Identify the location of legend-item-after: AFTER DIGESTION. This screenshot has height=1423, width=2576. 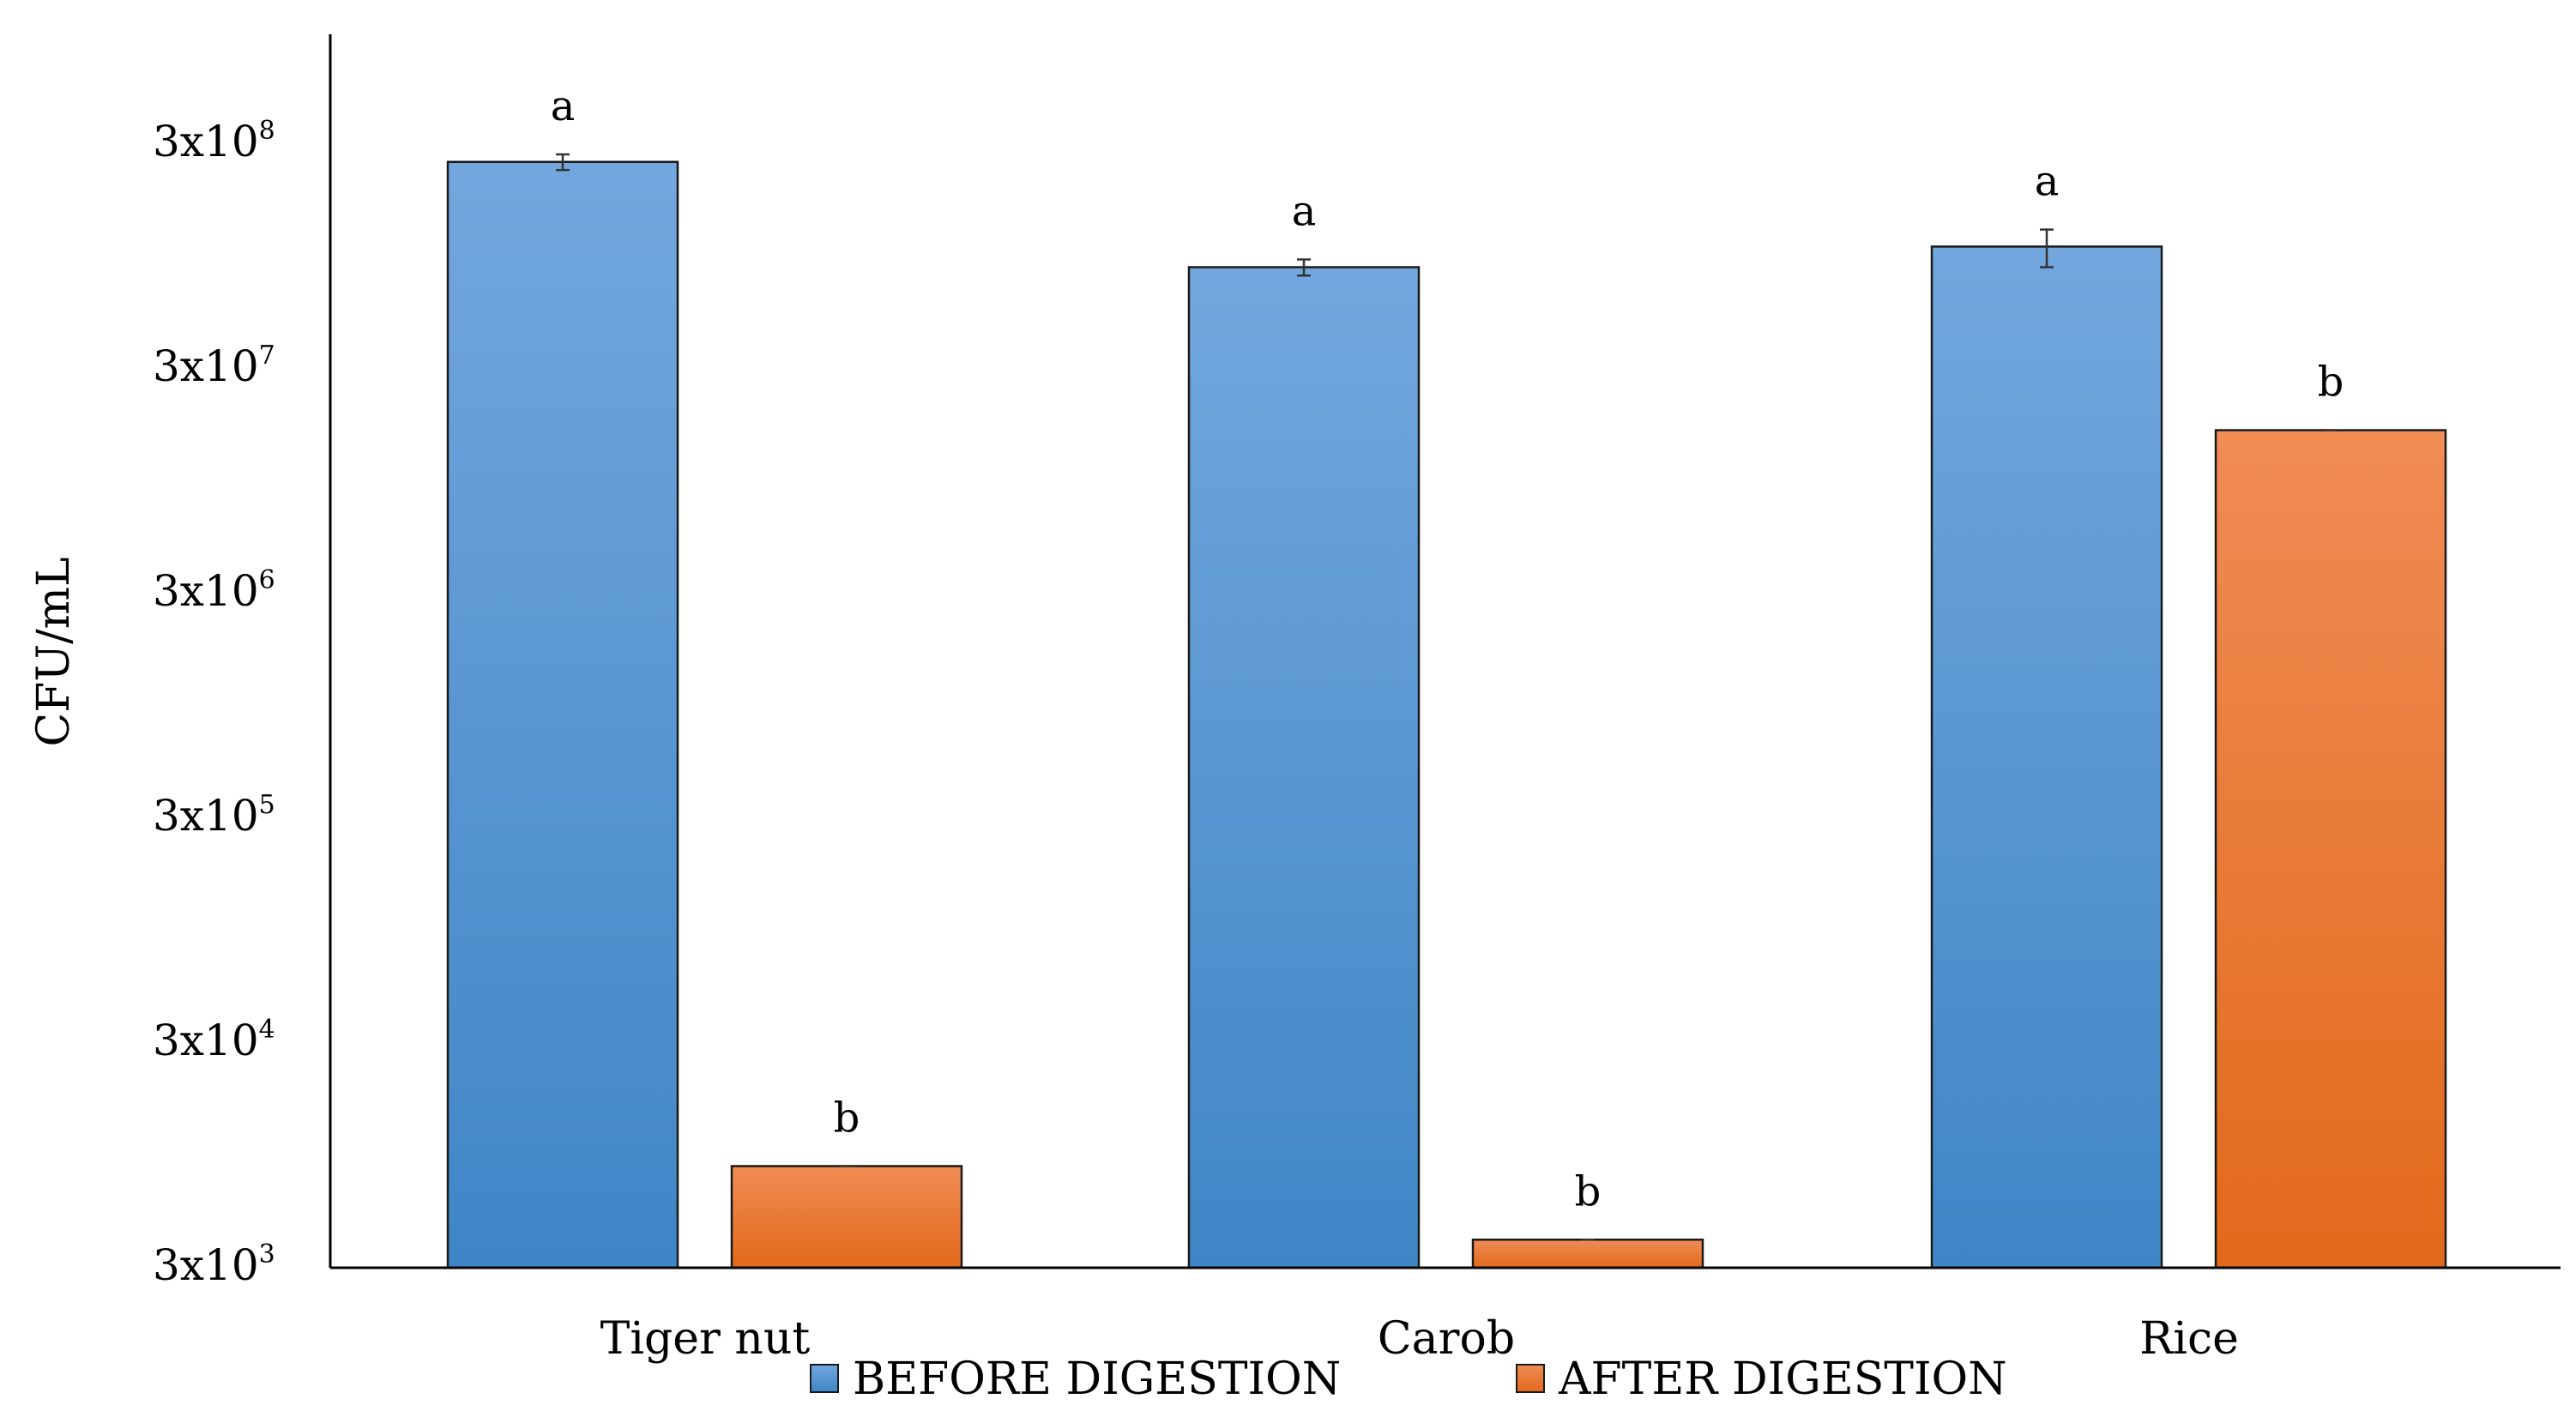
(1761, 1379).